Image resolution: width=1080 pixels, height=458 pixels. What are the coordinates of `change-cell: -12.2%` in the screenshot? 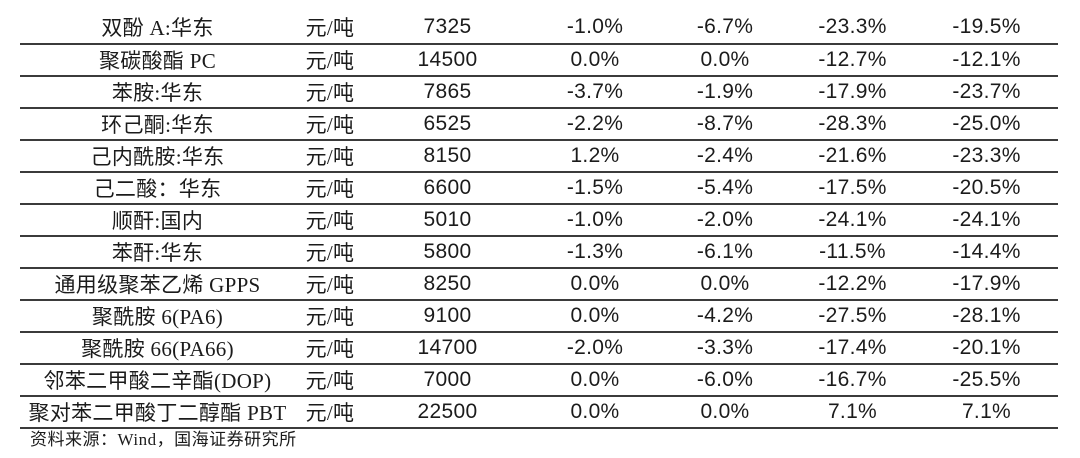 It's located at (852, 284).